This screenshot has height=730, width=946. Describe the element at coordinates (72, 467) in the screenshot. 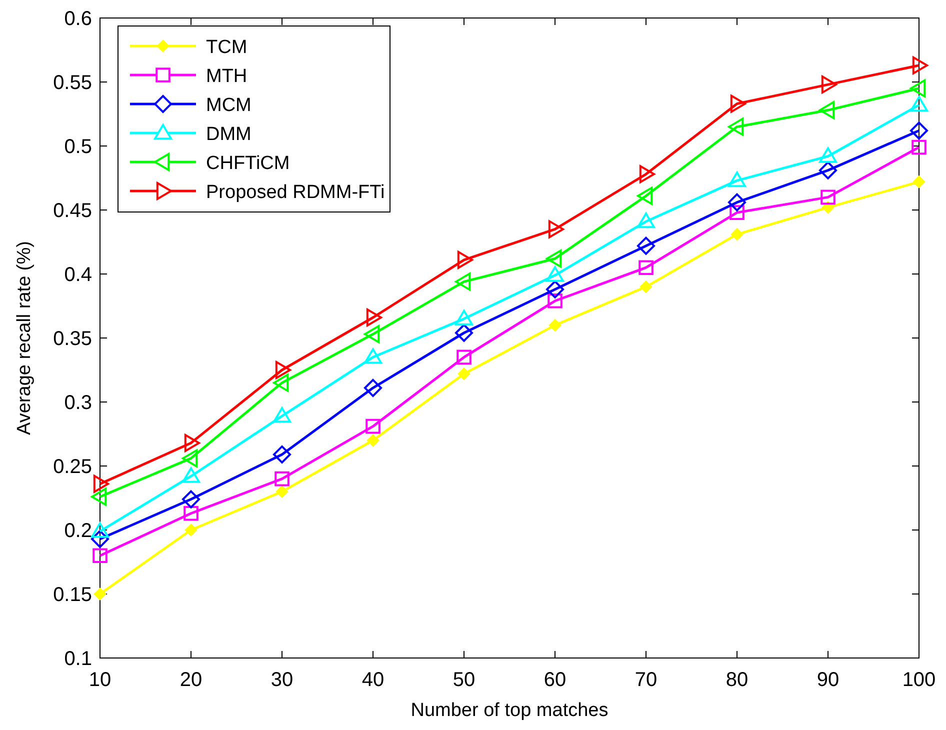

I see `y-tick-label: 0.25` at that location.